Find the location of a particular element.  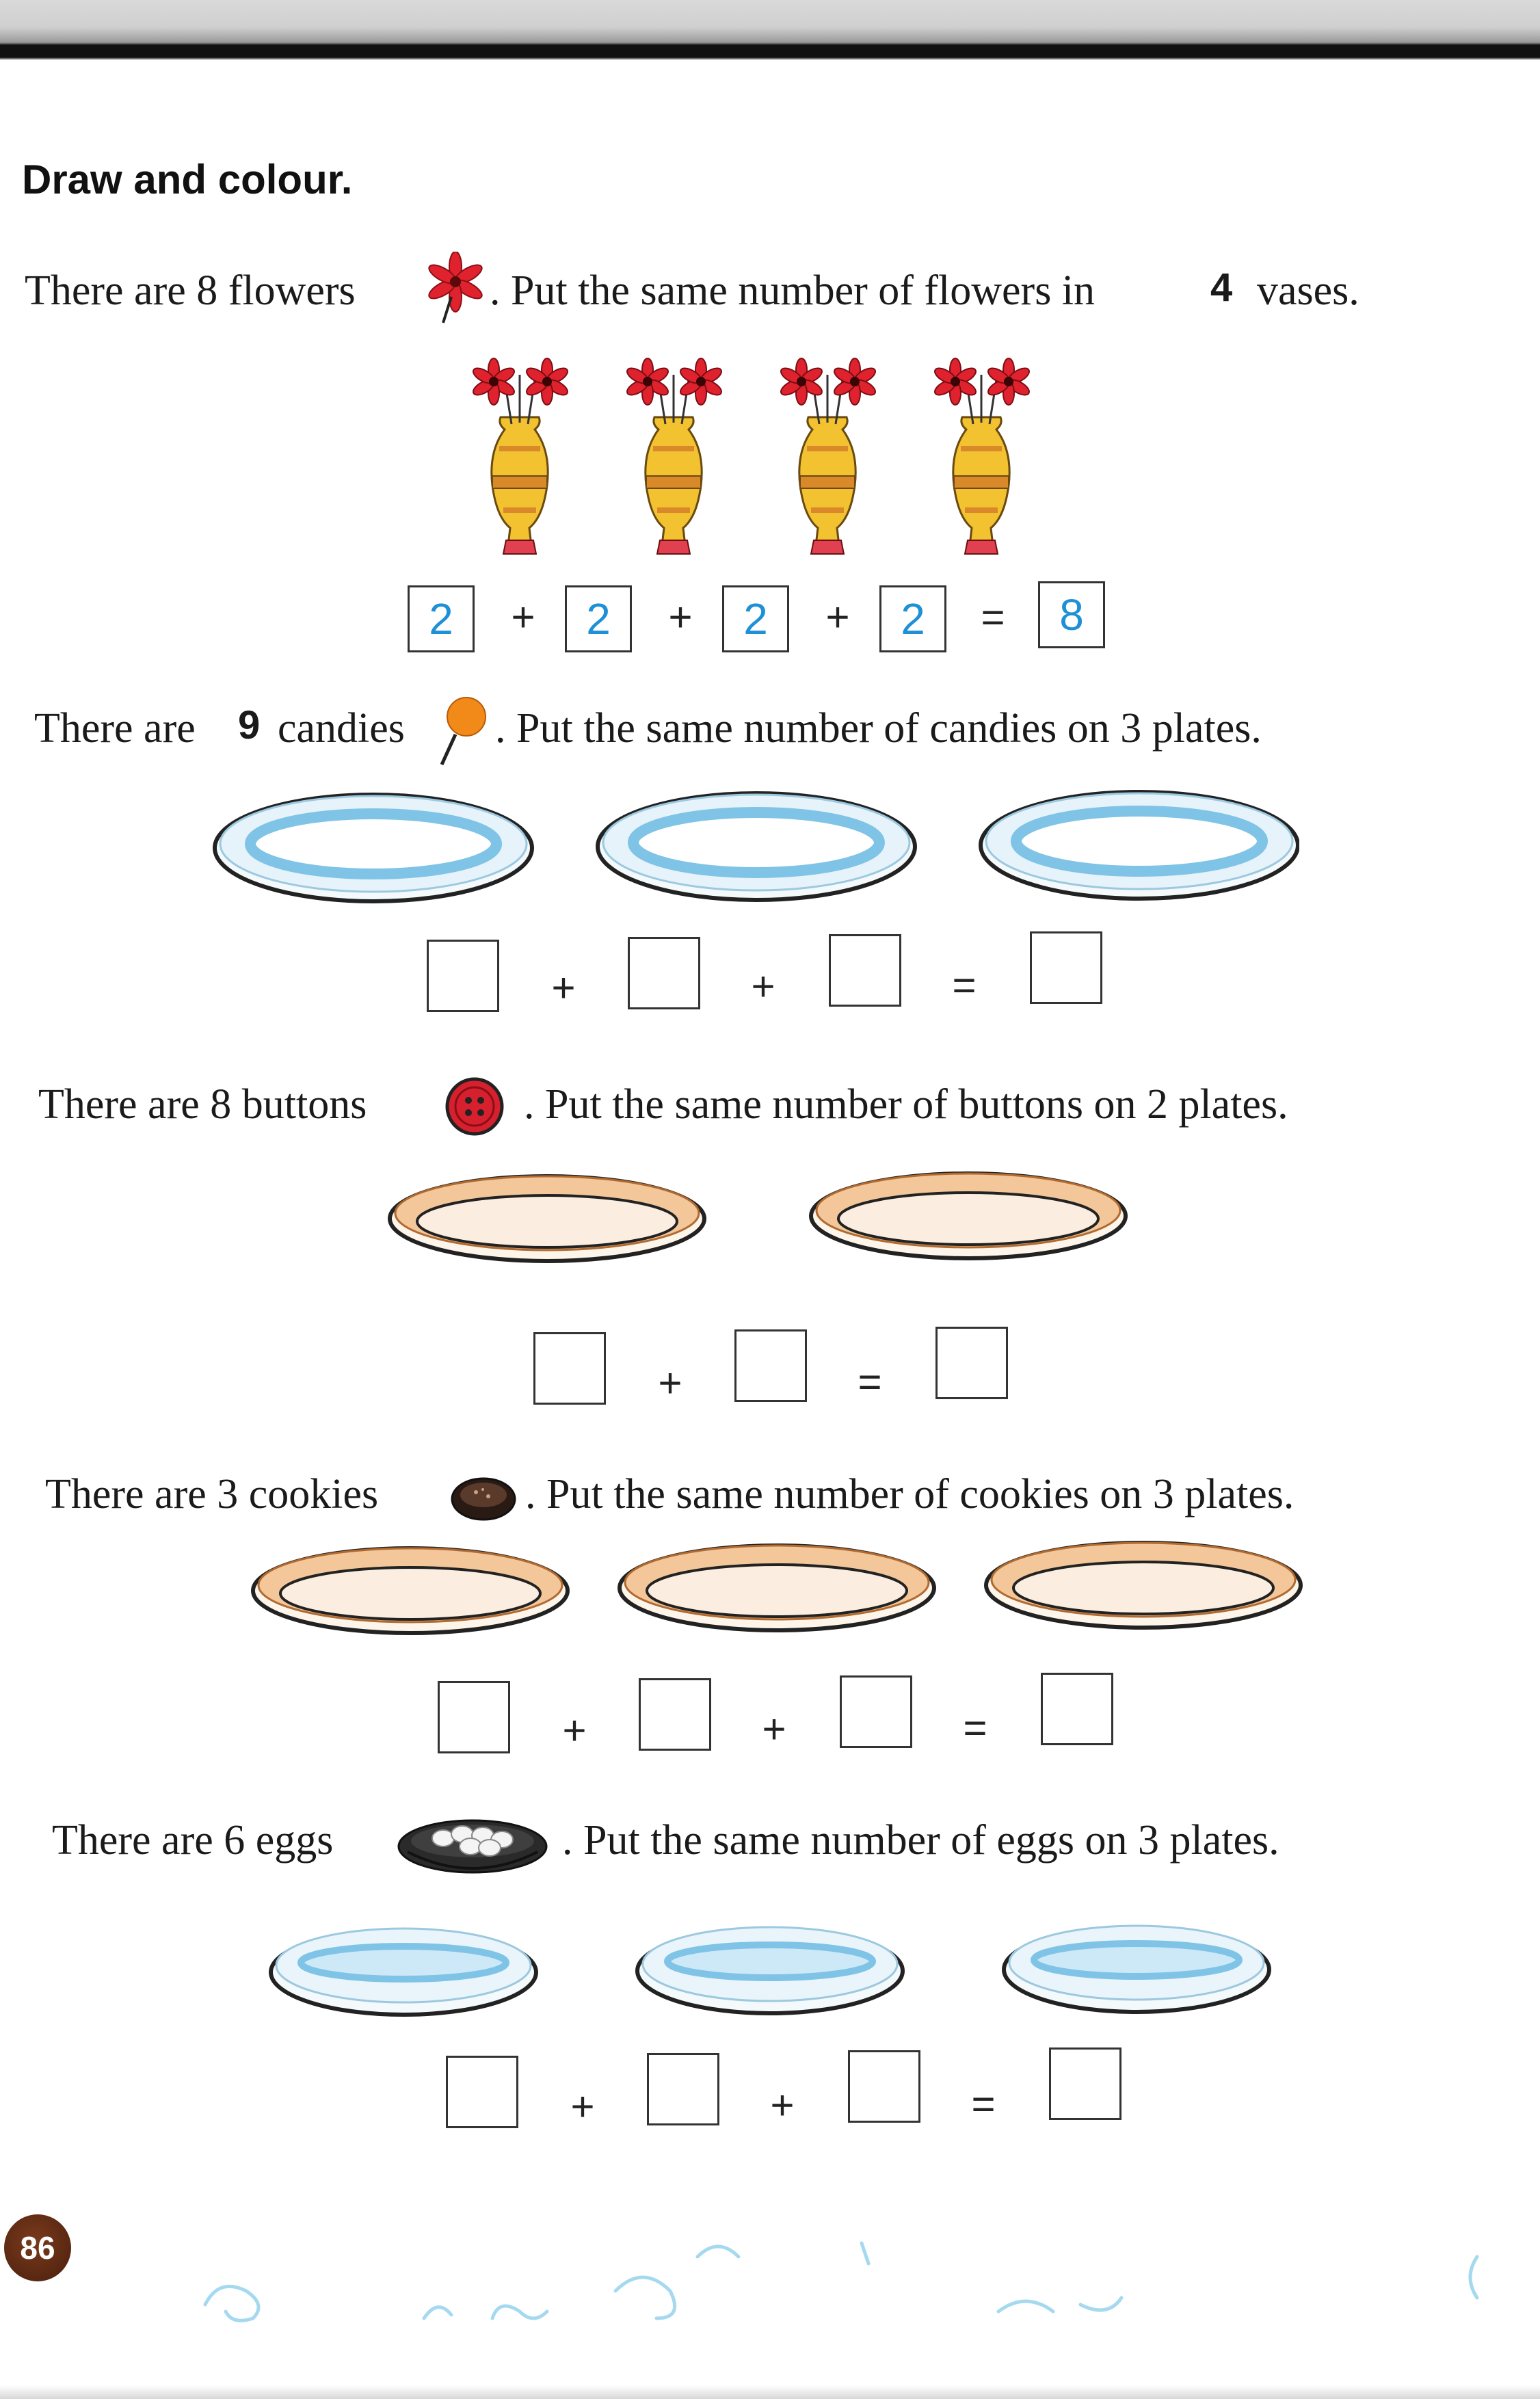

question-text: There are 8 flowers is located at coordinates (190, 290).